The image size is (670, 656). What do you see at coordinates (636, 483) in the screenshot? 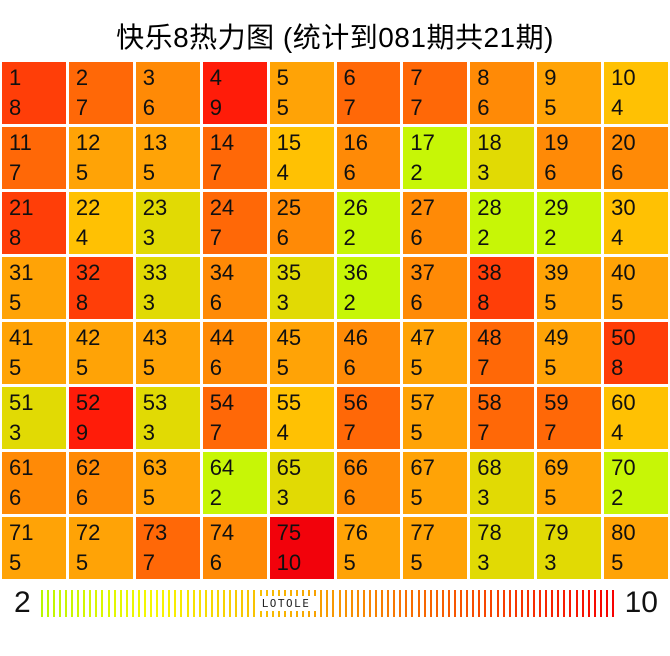
I see `heatmap-cell: 70 2` at bounding box center [636, 483].